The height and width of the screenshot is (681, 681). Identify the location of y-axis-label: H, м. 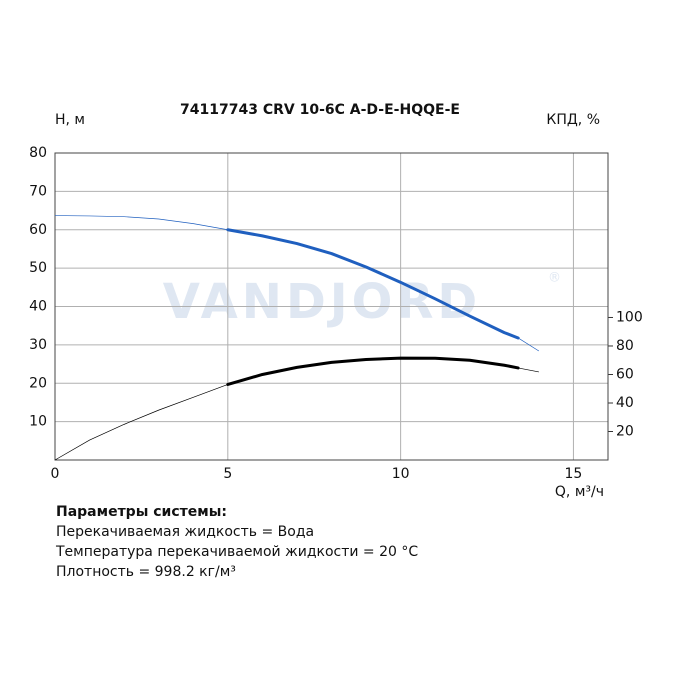
(70, 120).